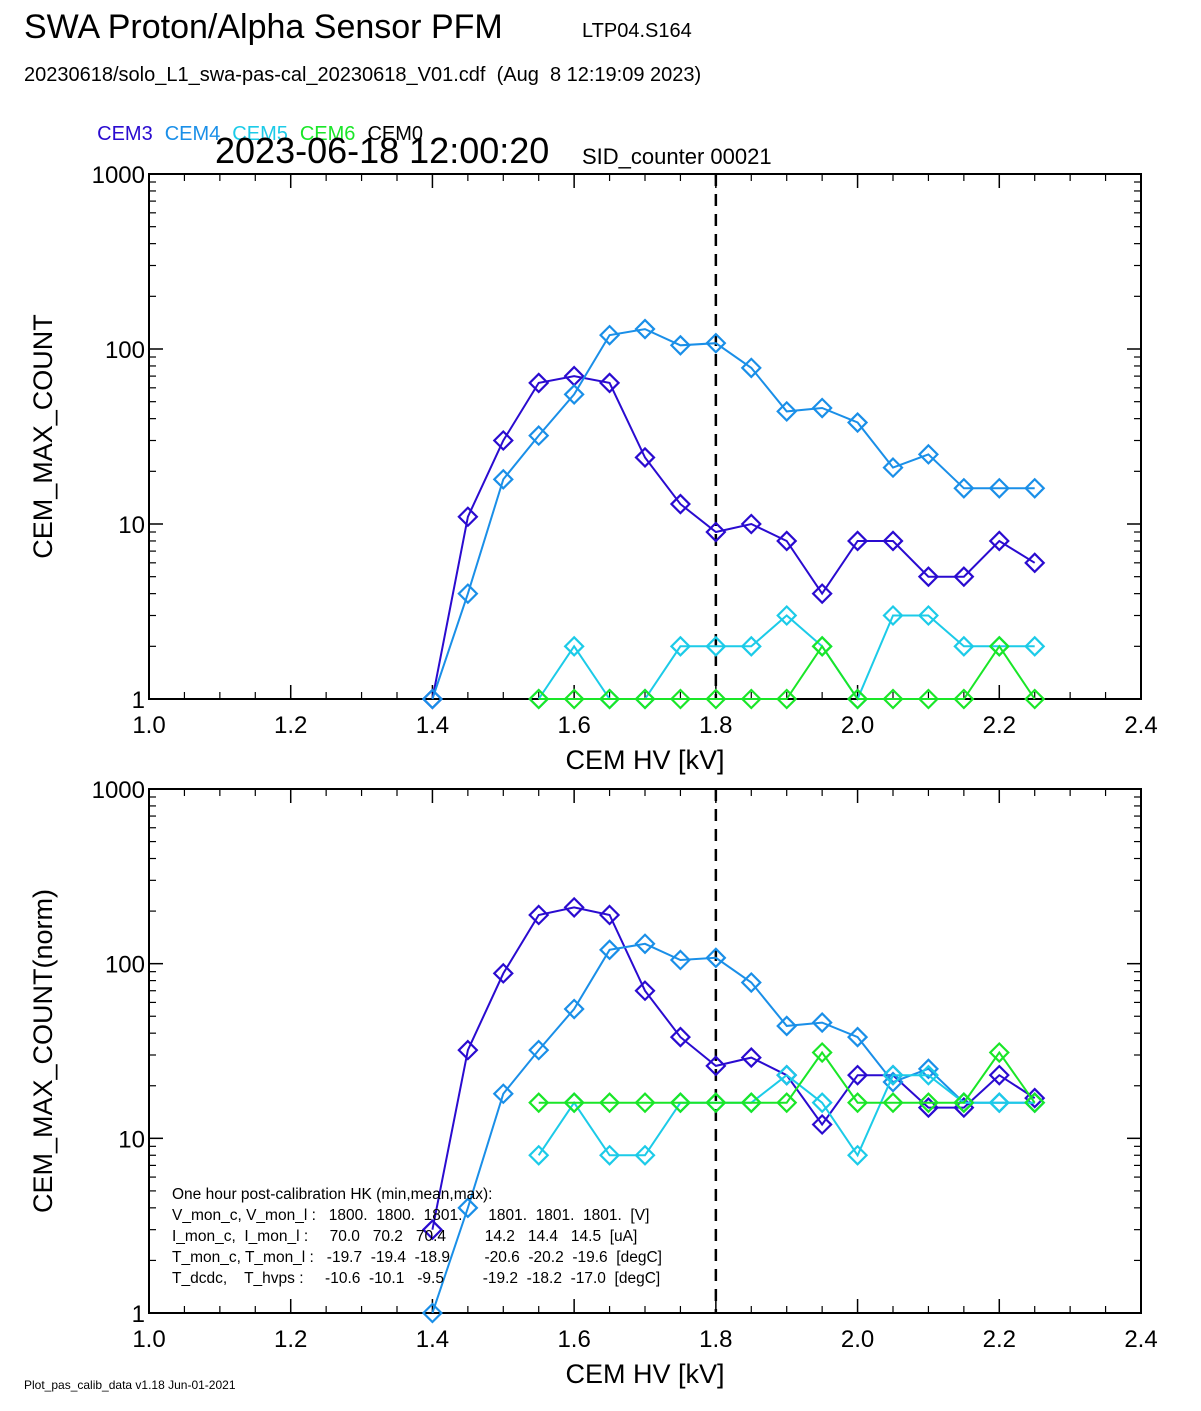 This screenshot has height=1411, width=1201. I want to click on series-cem4, so click(733, 514).